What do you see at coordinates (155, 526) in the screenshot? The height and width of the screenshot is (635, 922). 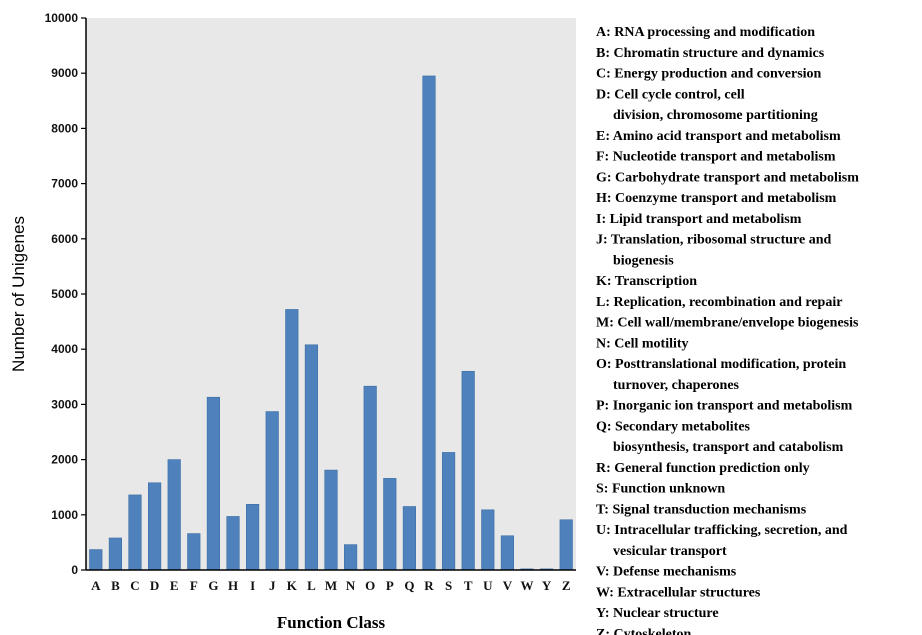 I see `bar-D` at bounding box center [155, 526].